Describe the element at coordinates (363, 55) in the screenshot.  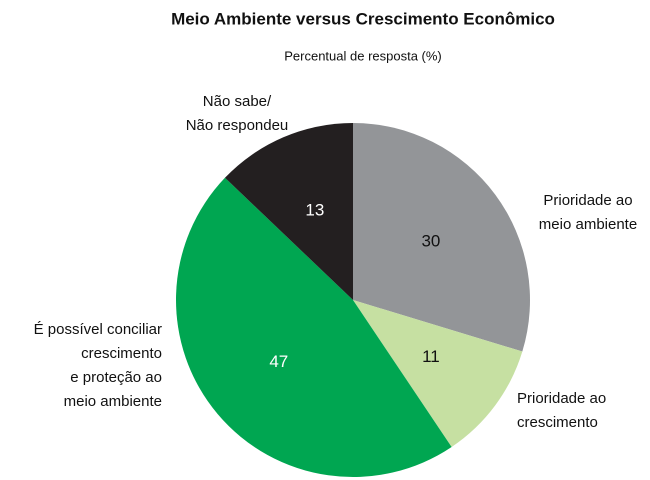
I see `chart-subtitle: Percentual de resposta (%)` at that location.